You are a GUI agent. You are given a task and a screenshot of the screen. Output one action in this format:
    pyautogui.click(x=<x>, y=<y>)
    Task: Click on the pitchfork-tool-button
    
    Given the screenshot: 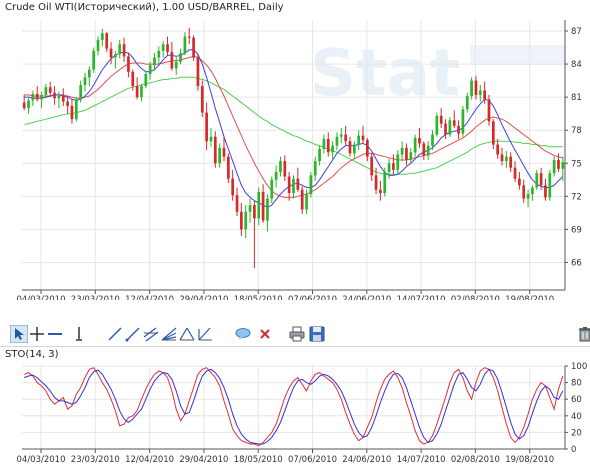 What is the action you would take?
    pyautogui.click(x=205, y=334)
    